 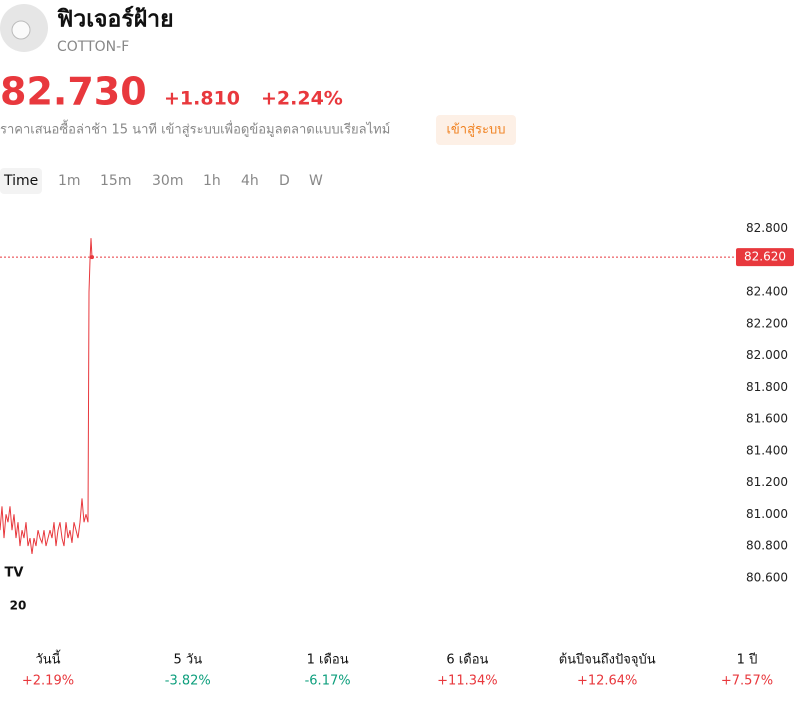 I want to click on y-tick-label: 80.600, so click(x=767, y=577).